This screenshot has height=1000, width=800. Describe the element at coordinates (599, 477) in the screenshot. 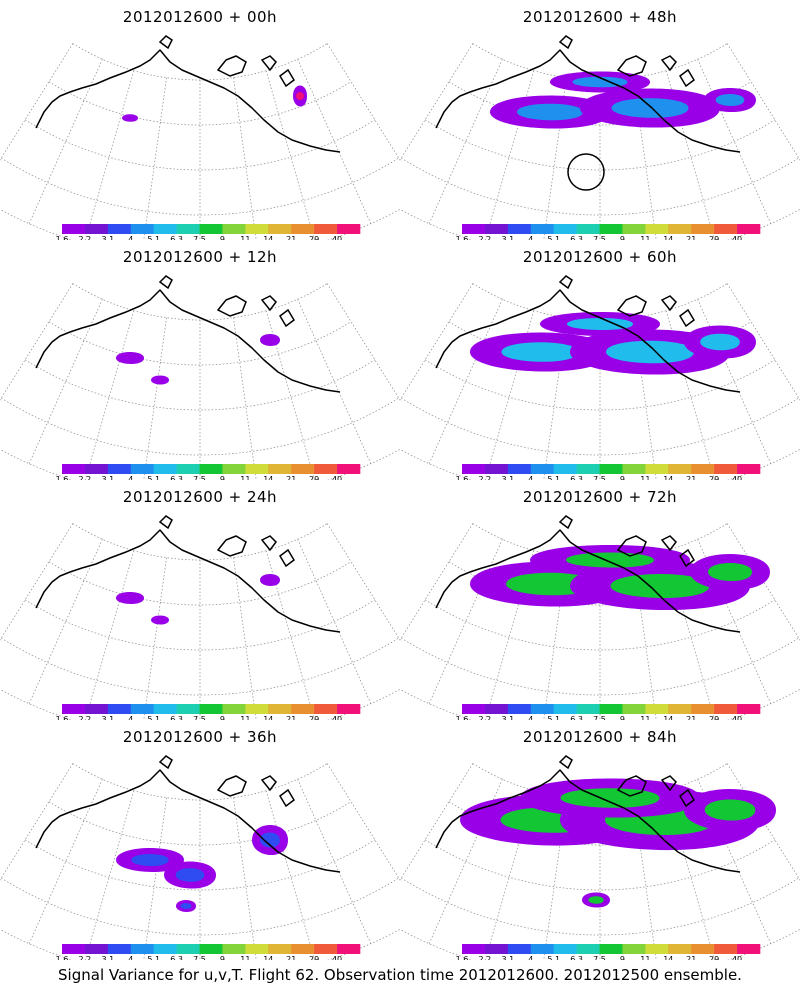

I see `colorbar-label: 7.5` at that location.